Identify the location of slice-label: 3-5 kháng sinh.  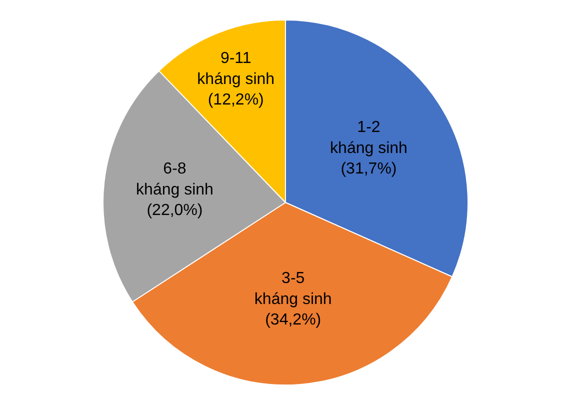
(293, 289).